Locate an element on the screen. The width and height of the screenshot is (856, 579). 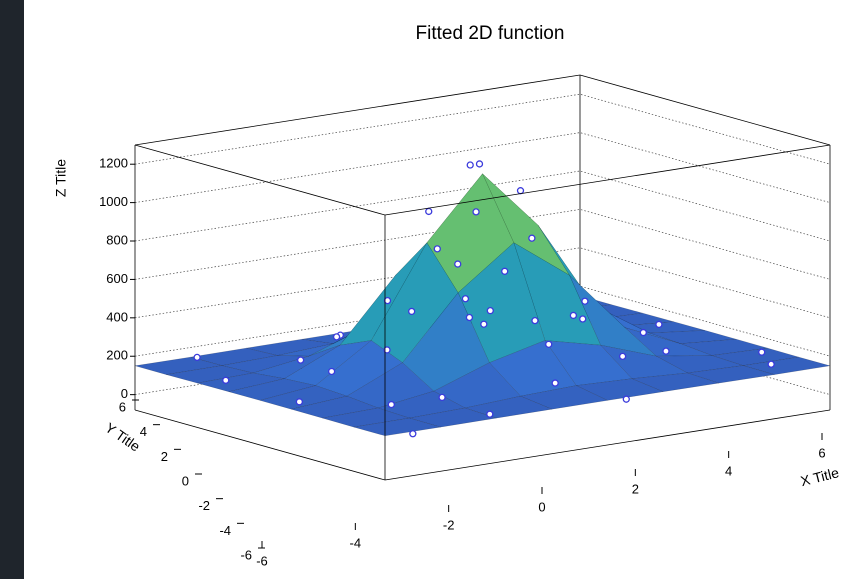
y-tick-label: -2 is located at coordinates (204, 505).